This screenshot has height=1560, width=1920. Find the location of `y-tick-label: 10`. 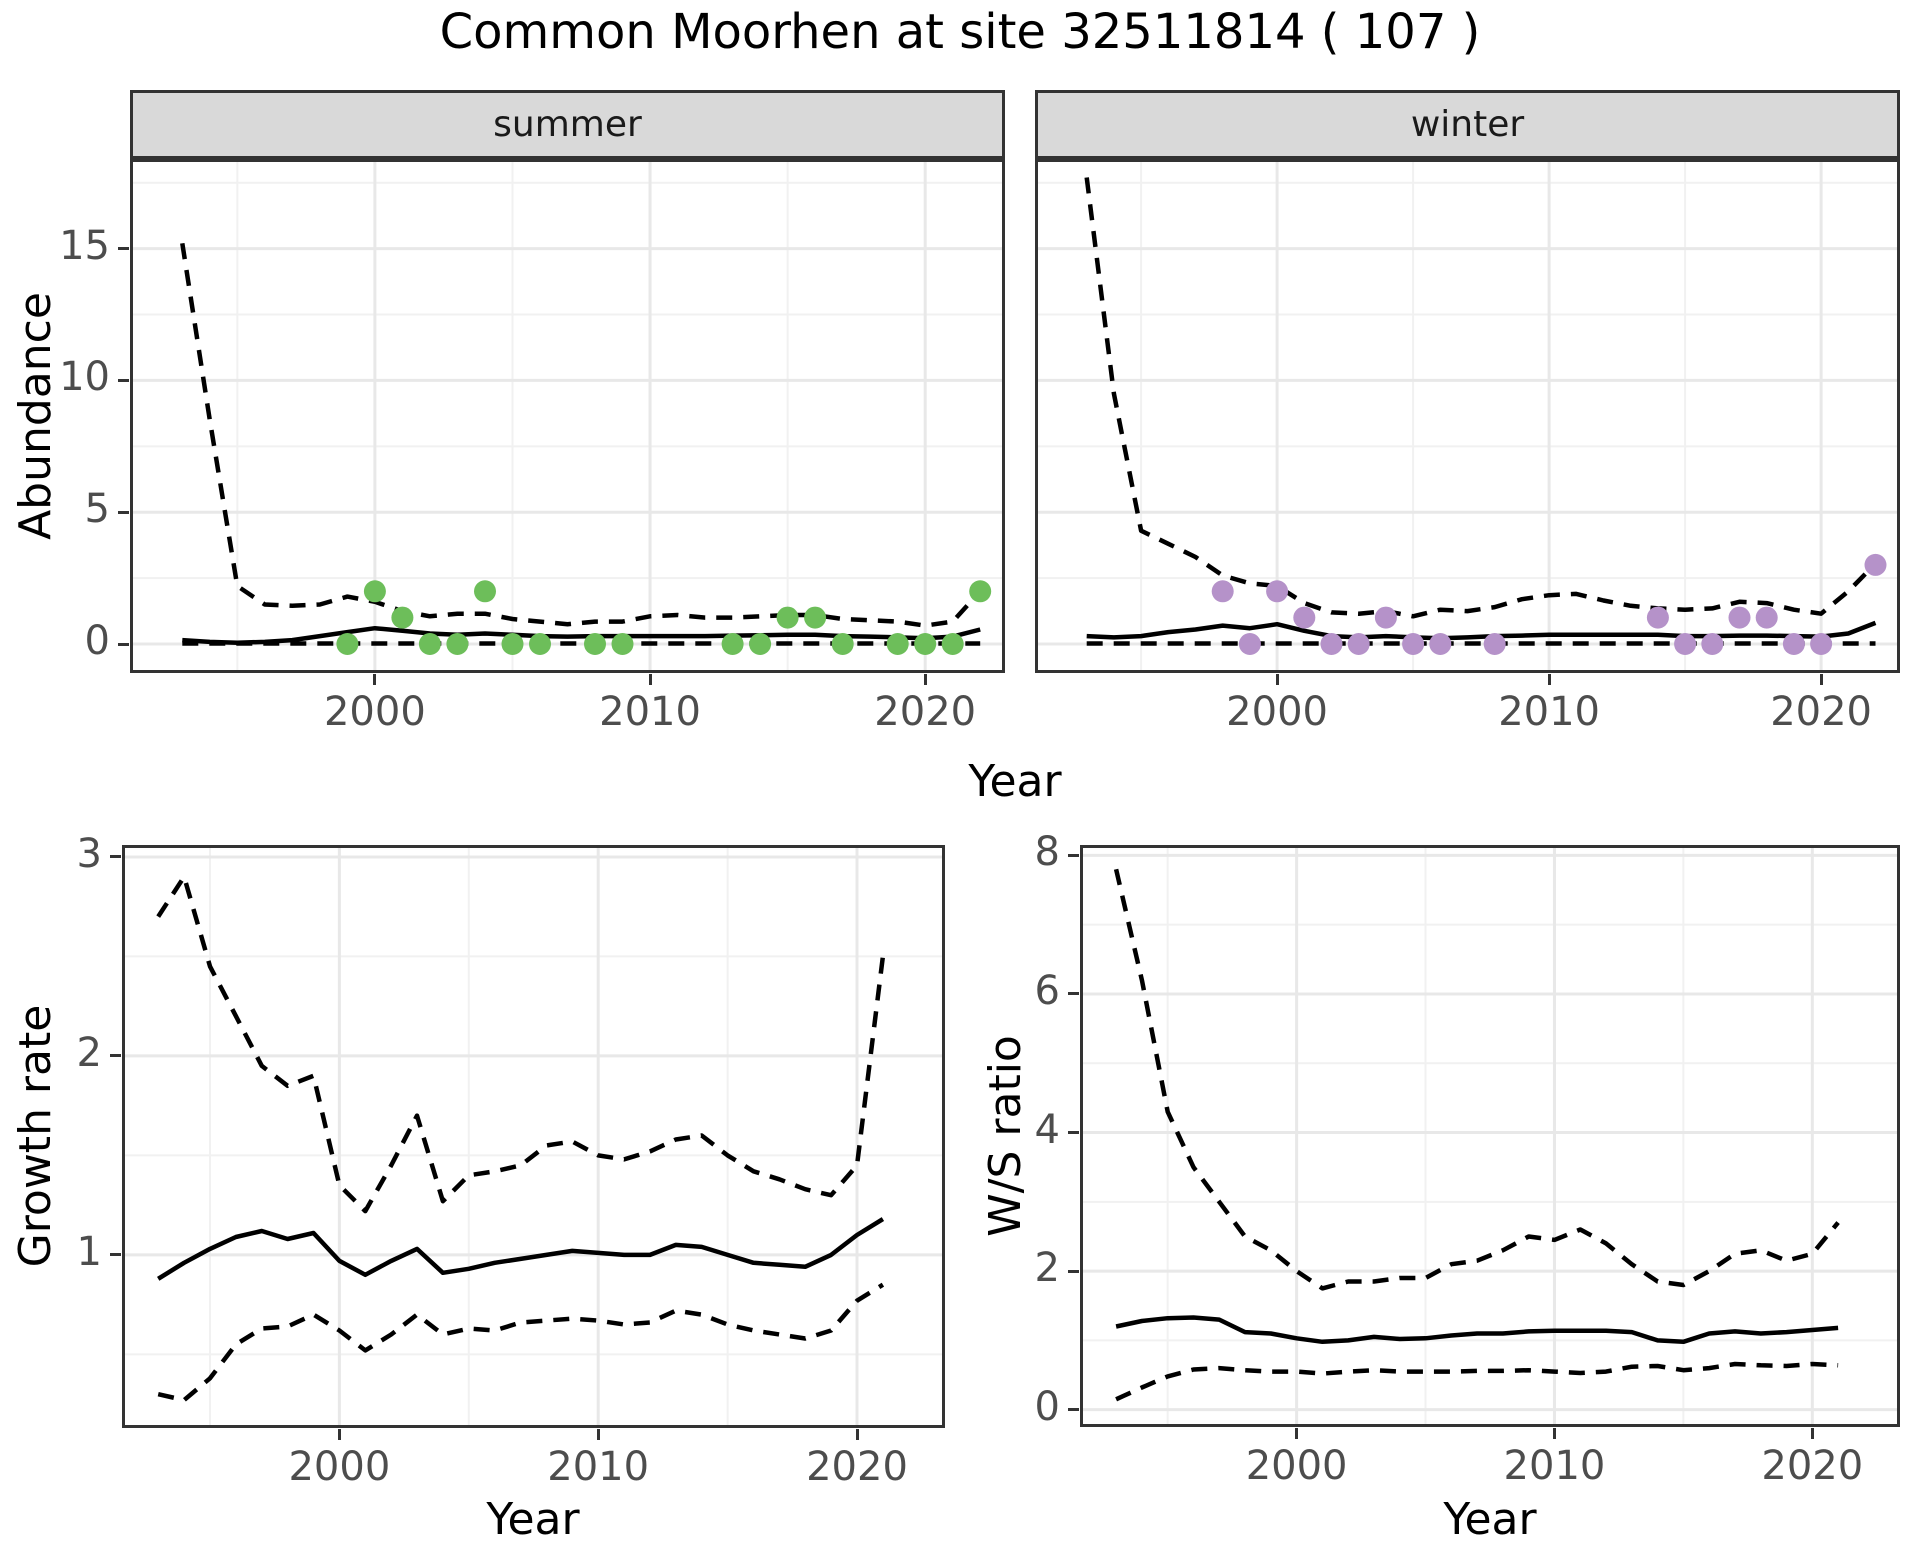

y-tick-label: 10 is located at coordinates (84, 377).